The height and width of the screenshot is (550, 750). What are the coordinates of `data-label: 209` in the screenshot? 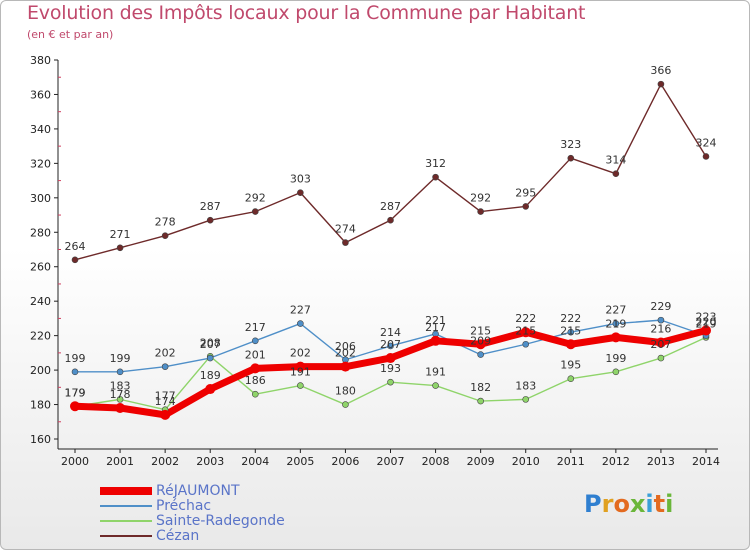 It's located at (480, 341).